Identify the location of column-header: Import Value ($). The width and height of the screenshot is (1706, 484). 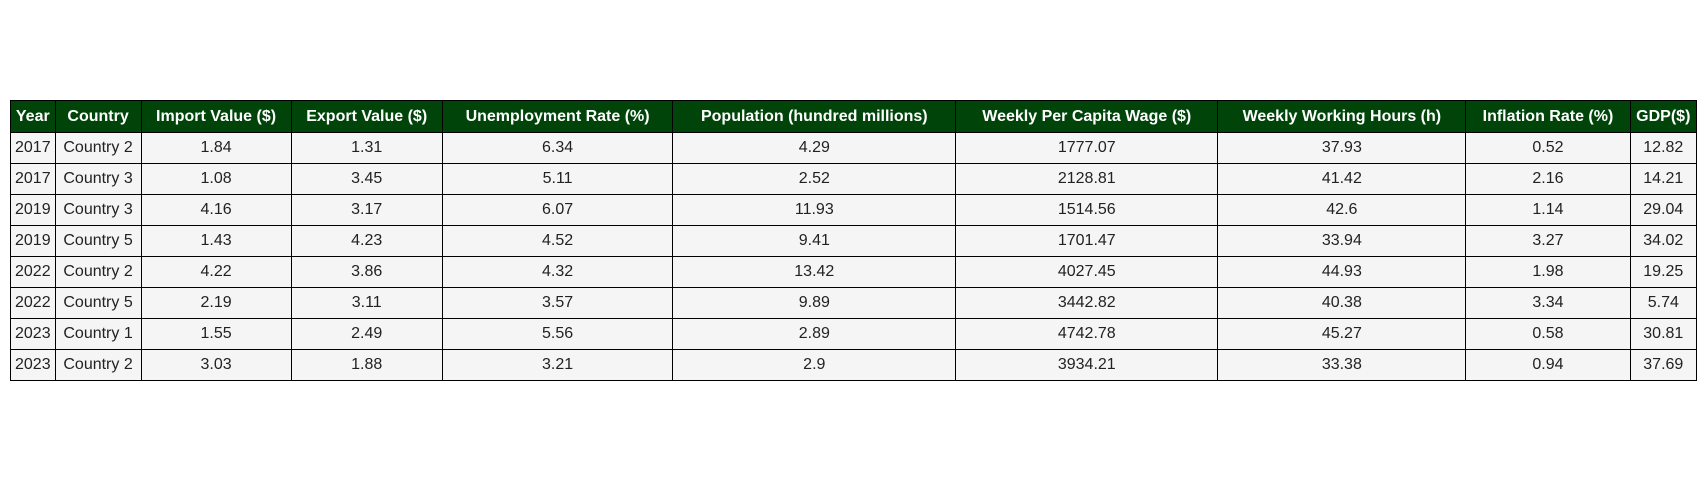
(216, 116).